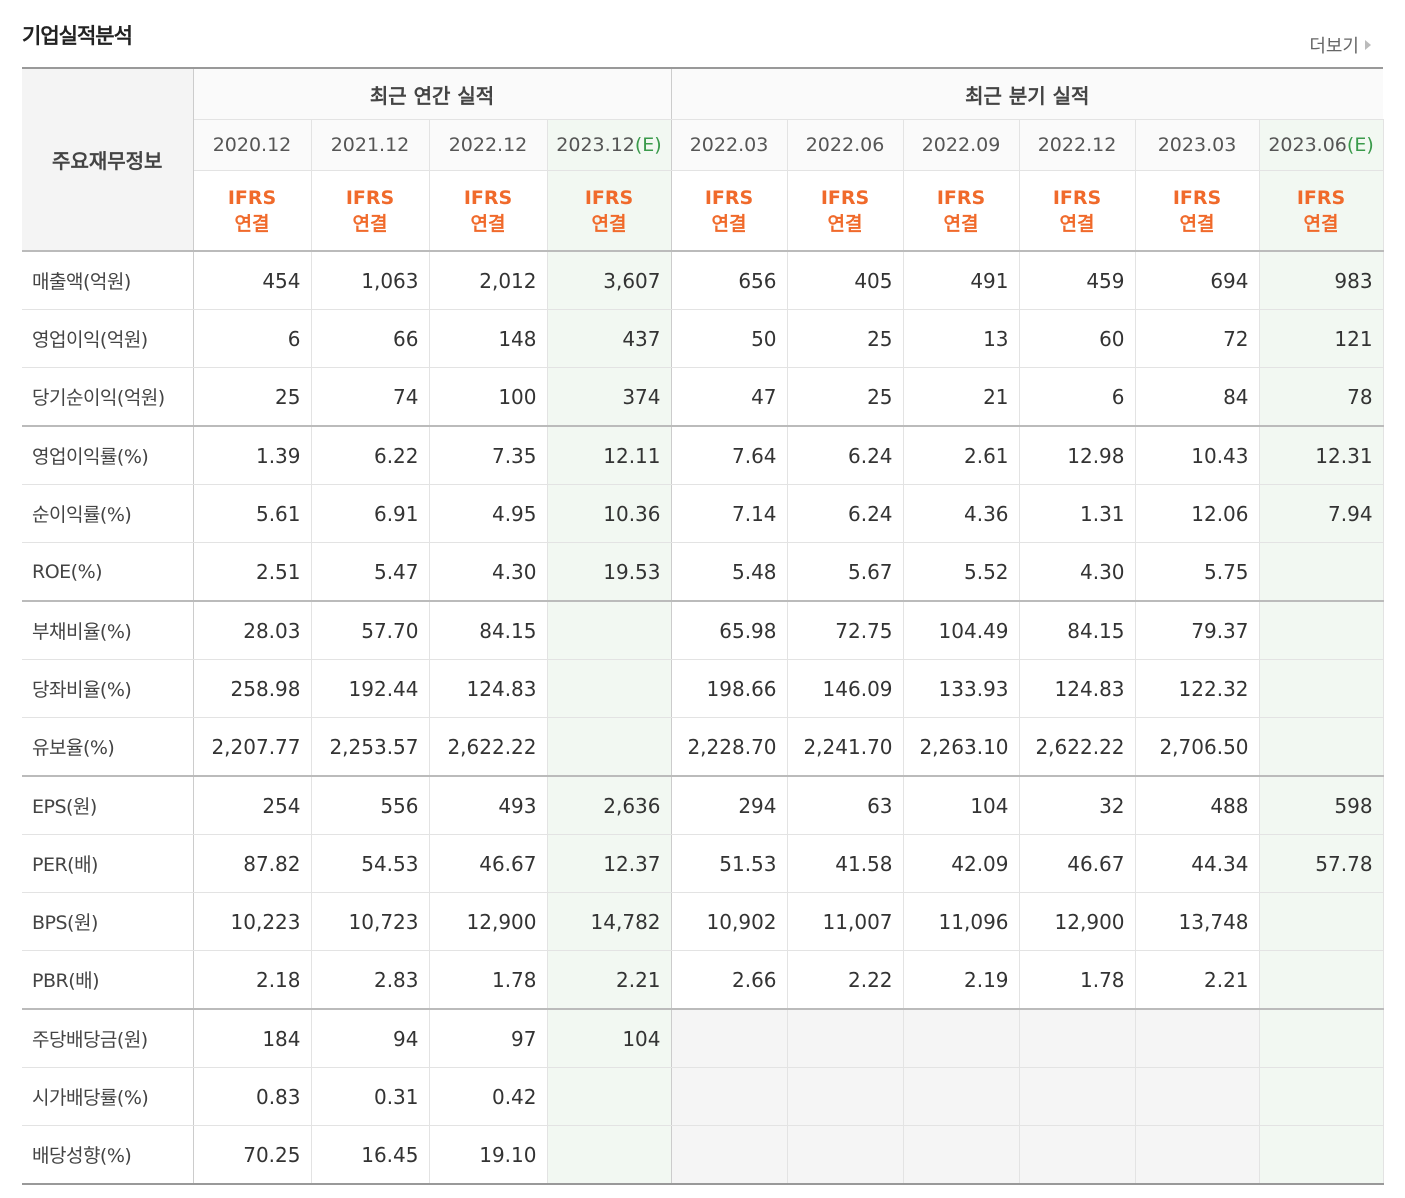 The width and height of the screenshot is (1405, 1198). I want to click on table-cell: 0.42, so click(488, 1096).